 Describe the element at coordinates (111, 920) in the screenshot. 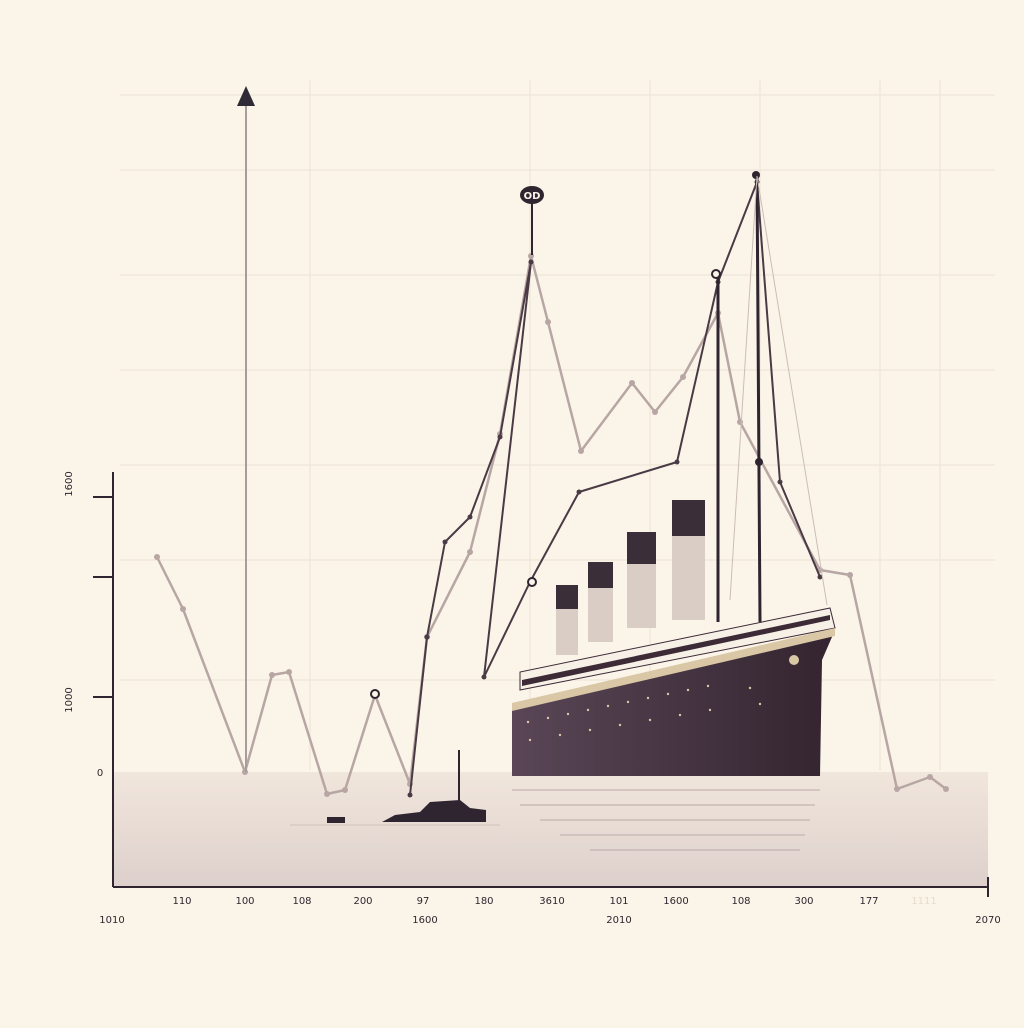

I see `x-tick-label-bottom: 1010` at that location.